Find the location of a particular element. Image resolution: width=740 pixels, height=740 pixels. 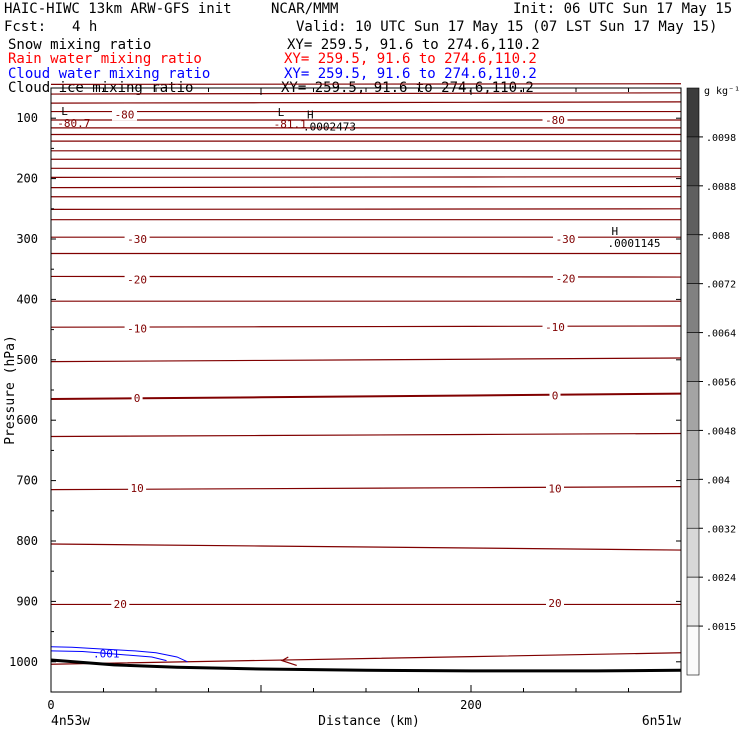

extremum-value: .0002473 is located at coordinates (329, 127).